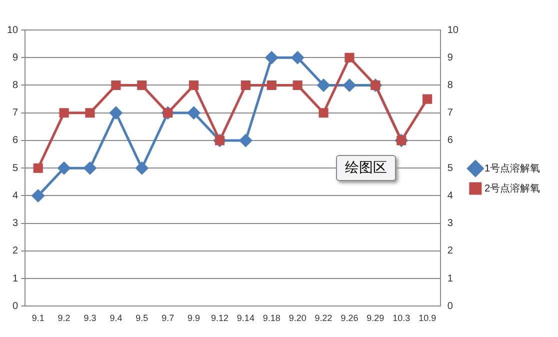 The width and height of the screenshot is (558, 337). What do you see at coordinates (15, 251) in the screenshot?
I see `y-tick-label: 2` at bounding box center [15, 251].